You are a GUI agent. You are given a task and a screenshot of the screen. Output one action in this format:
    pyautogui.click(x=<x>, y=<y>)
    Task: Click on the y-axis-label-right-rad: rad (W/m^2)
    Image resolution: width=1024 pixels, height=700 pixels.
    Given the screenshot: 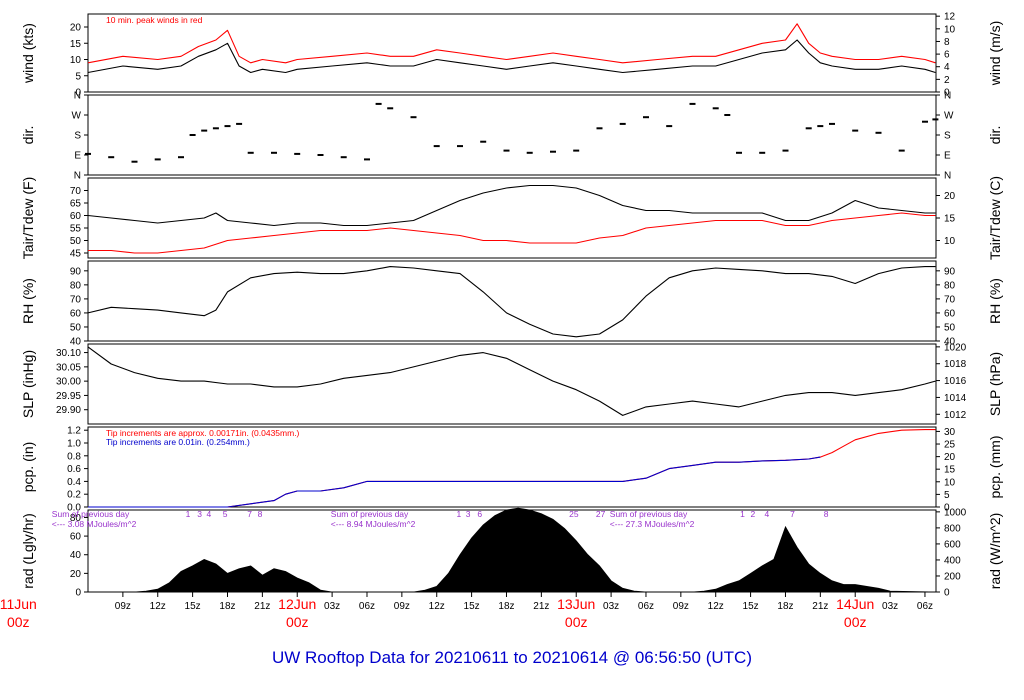 What is the action you would take?
    pyautogui.click(x=995, y=551)
    